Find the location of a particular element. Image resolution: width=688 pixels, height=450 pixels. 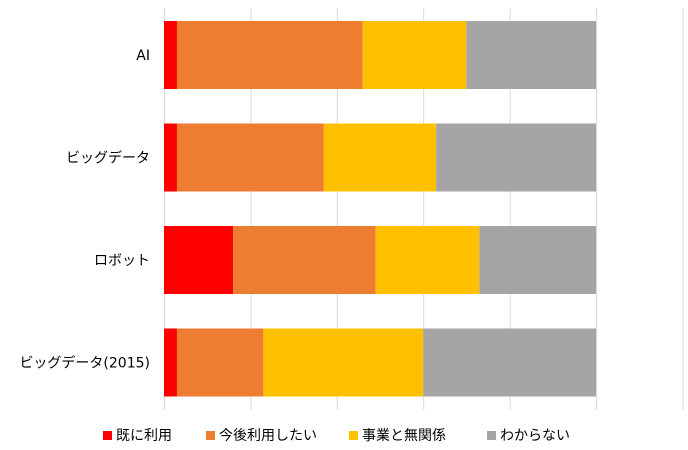

category-label: AI is located at coordinates (143, 56).